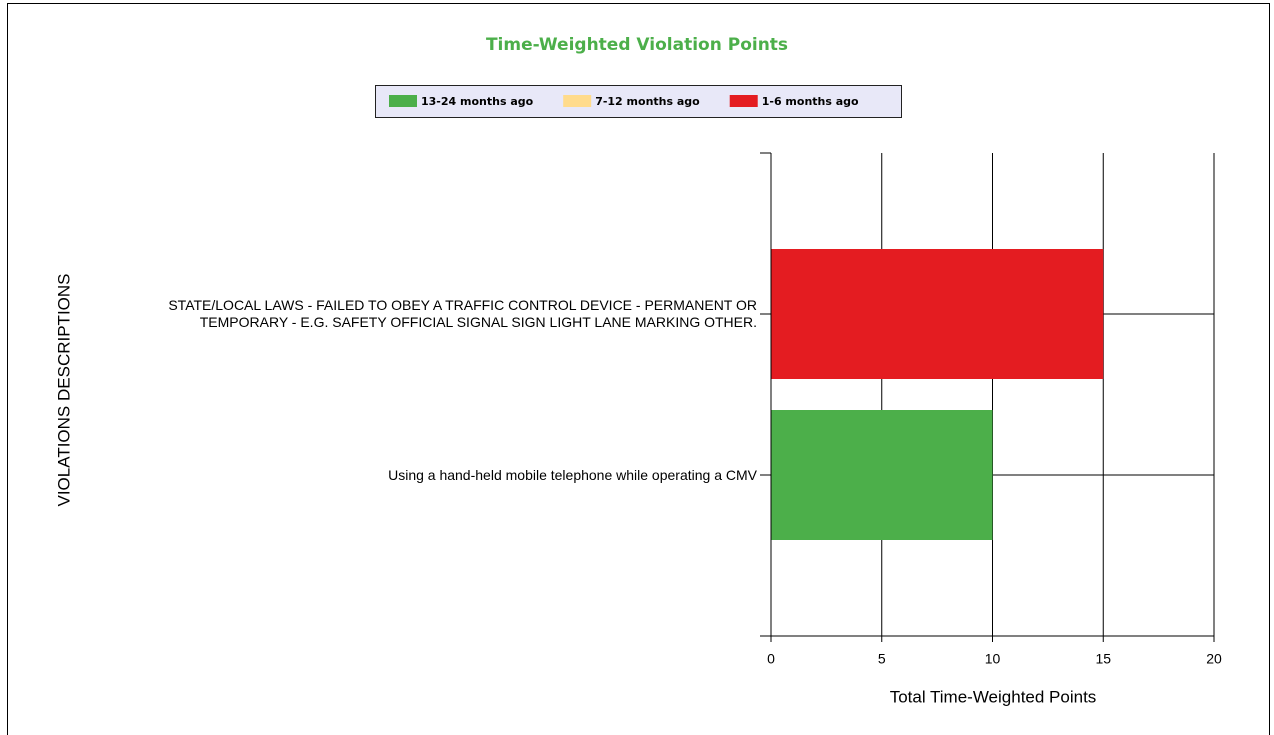 The width and height of the screenshot is (1274, 735). I want to click on legend-label: 1-6 months ago, so click(810, 101).